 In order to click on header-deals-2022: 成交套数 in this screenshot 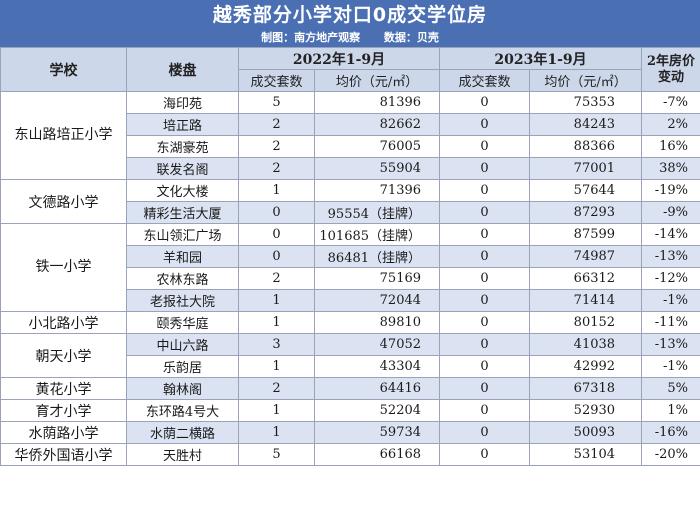, I will do `click(276, 80)`.